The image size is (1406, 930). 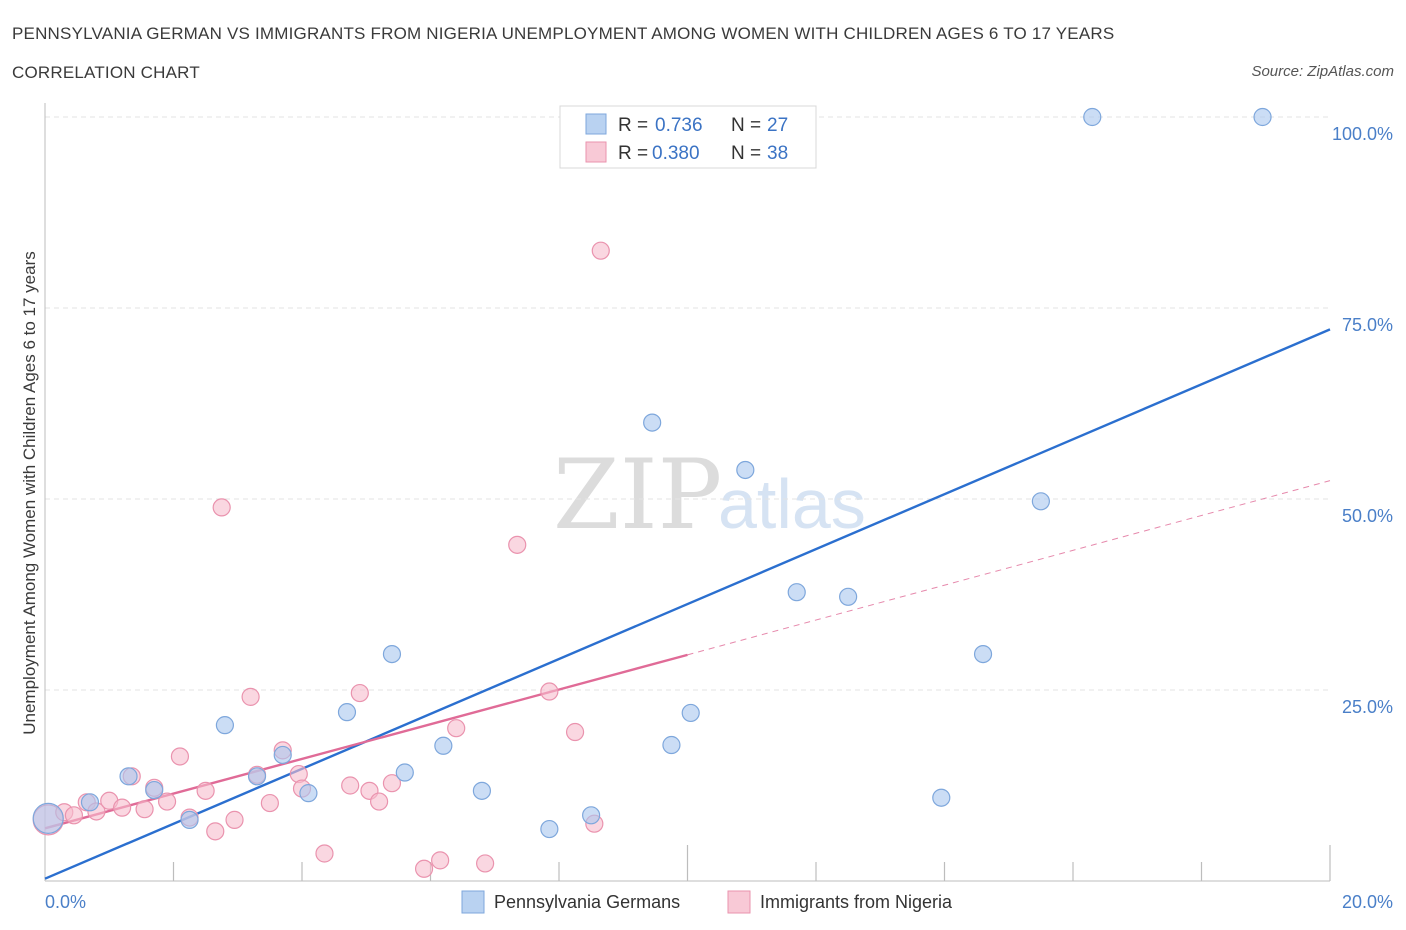 What do you see at coordinates (637, 495) in the screenshot?
I see `watermark-zip: ZIP` at bounding box center [637, 495].